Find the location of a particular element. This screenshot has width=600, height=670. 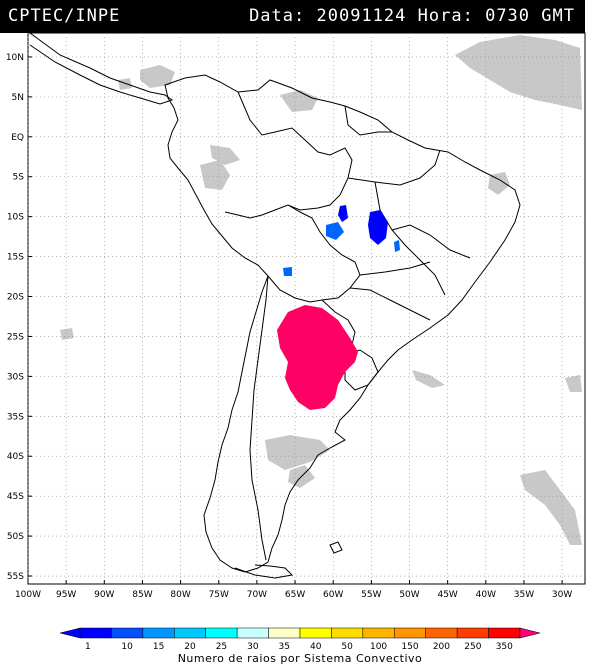

lat-label: EQ is located at coordinates (17, 138).